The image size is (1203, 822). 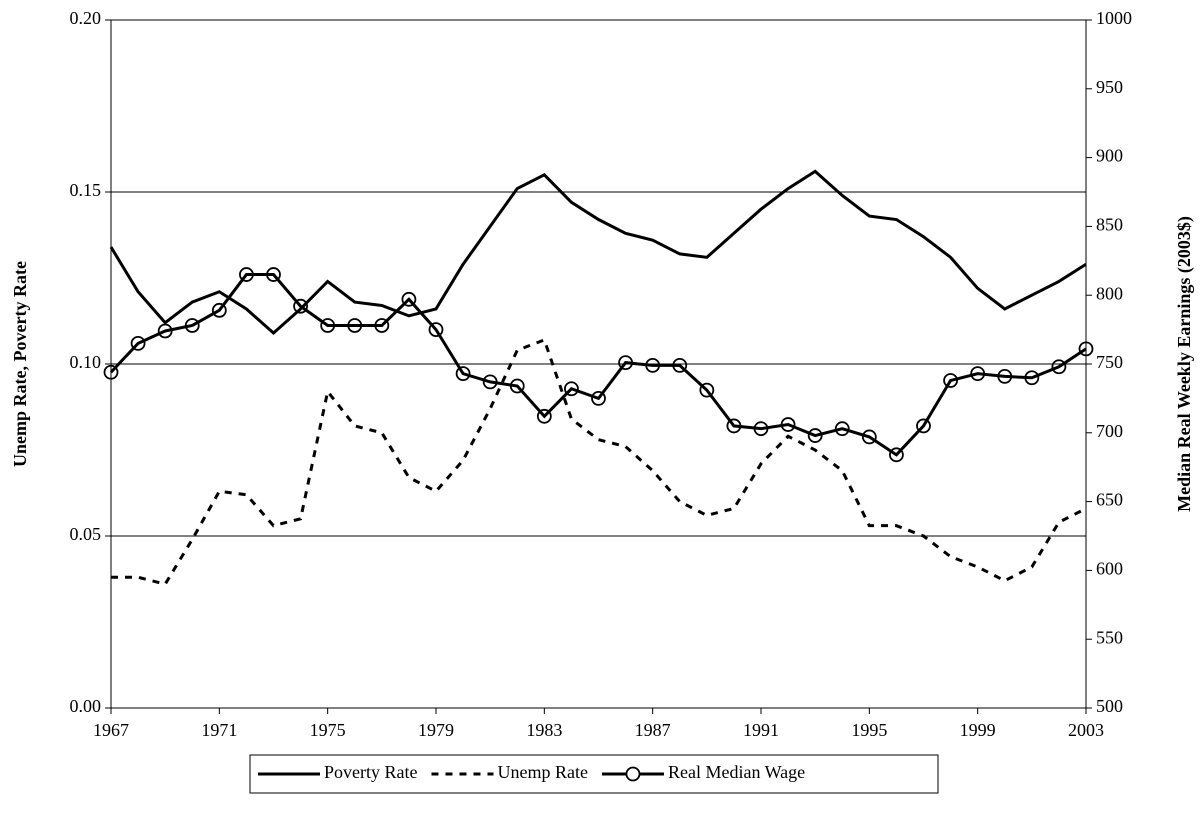 What do you see at coordinates (1109, 156) in the screenshot?
I see `y2-tick-label: 900` at bounding box center [1109, 156].